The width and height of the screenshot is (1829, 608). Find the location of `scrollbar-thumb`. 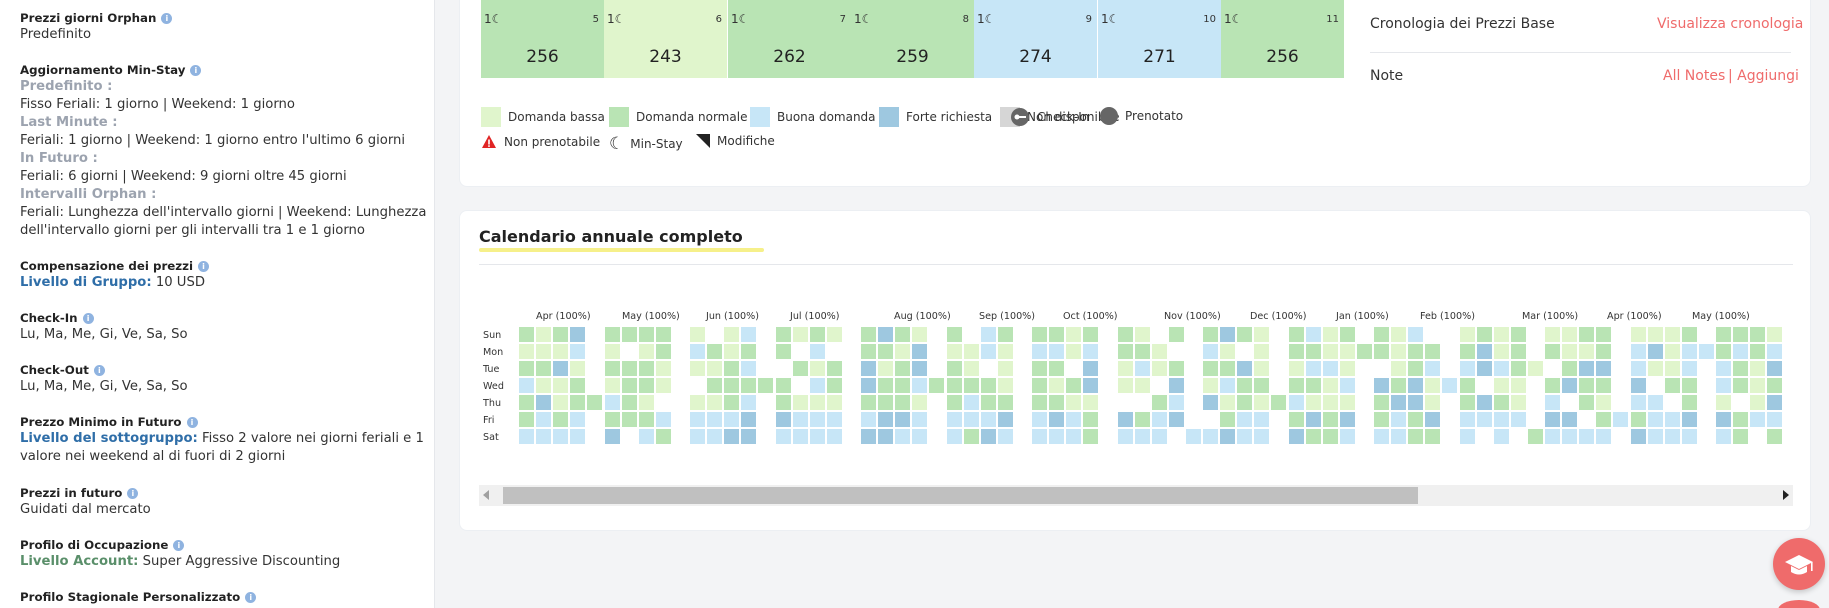

scrollbar-thumb is located at coordinates (960, 495).